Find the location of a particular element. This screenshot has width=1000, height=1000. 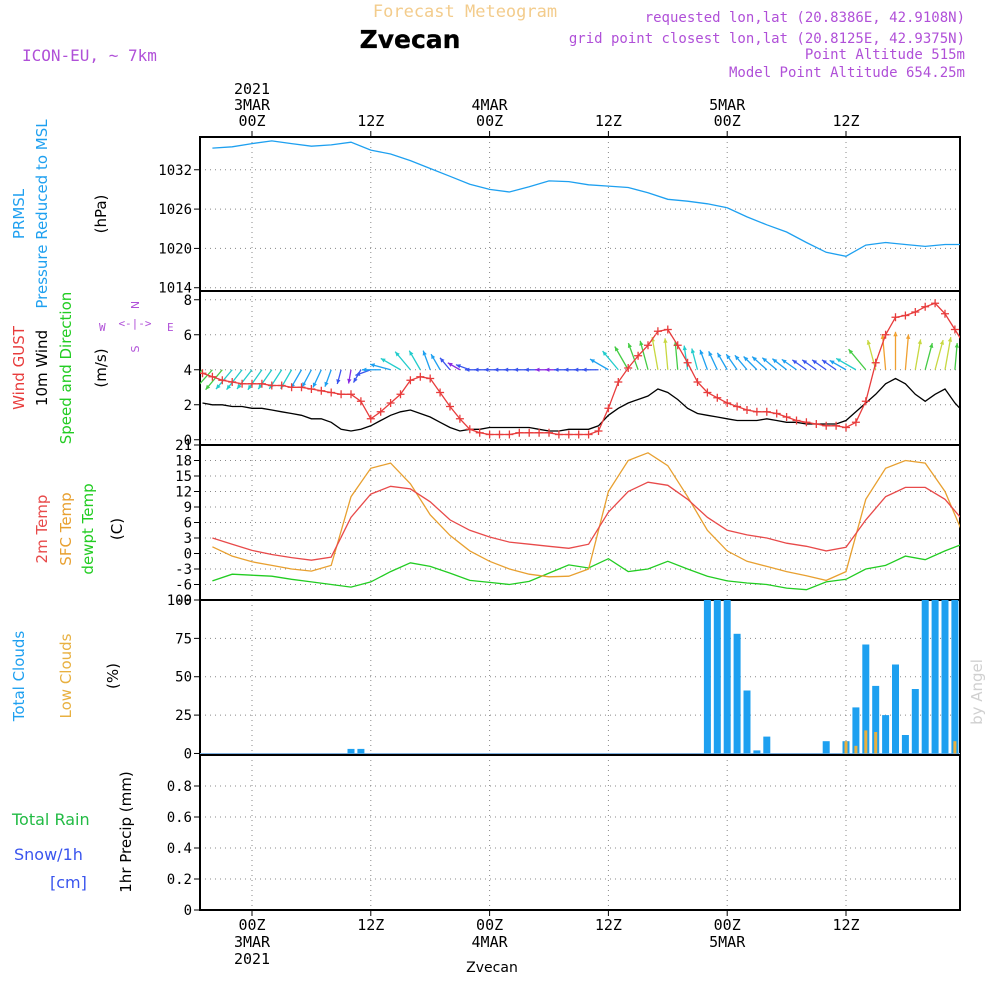

compass-w: W is located at coordinates (102, 327).